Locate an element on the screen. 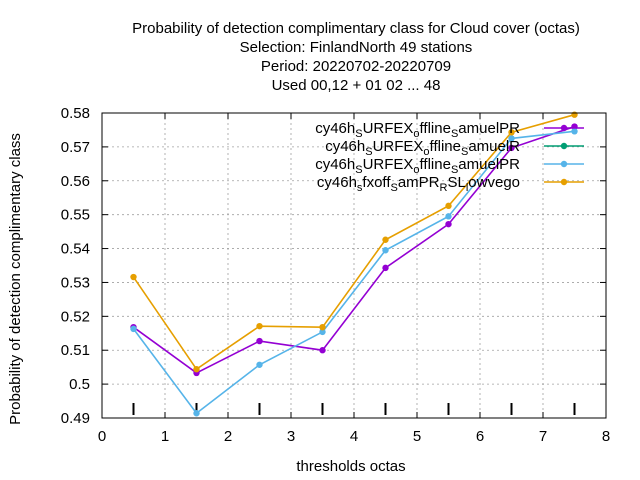 Image resolution: width=640 pixels, height=480 pixels. threshold-marks is located at coordinates (354, 409).